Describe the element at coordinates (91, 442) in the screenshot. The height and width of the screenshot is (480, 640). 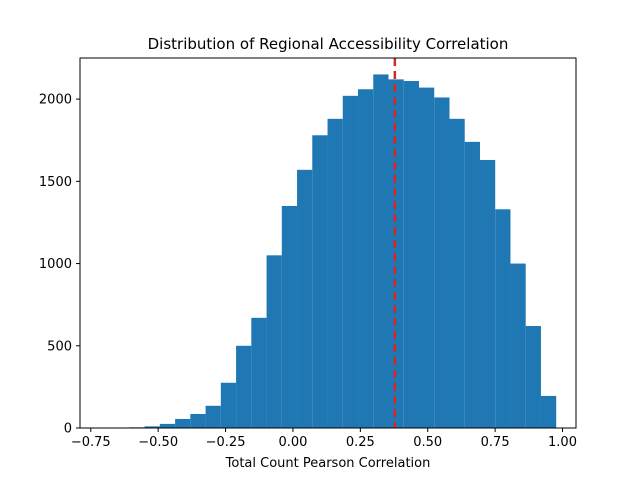
I see `x-tick-label: −0.75` at that location.